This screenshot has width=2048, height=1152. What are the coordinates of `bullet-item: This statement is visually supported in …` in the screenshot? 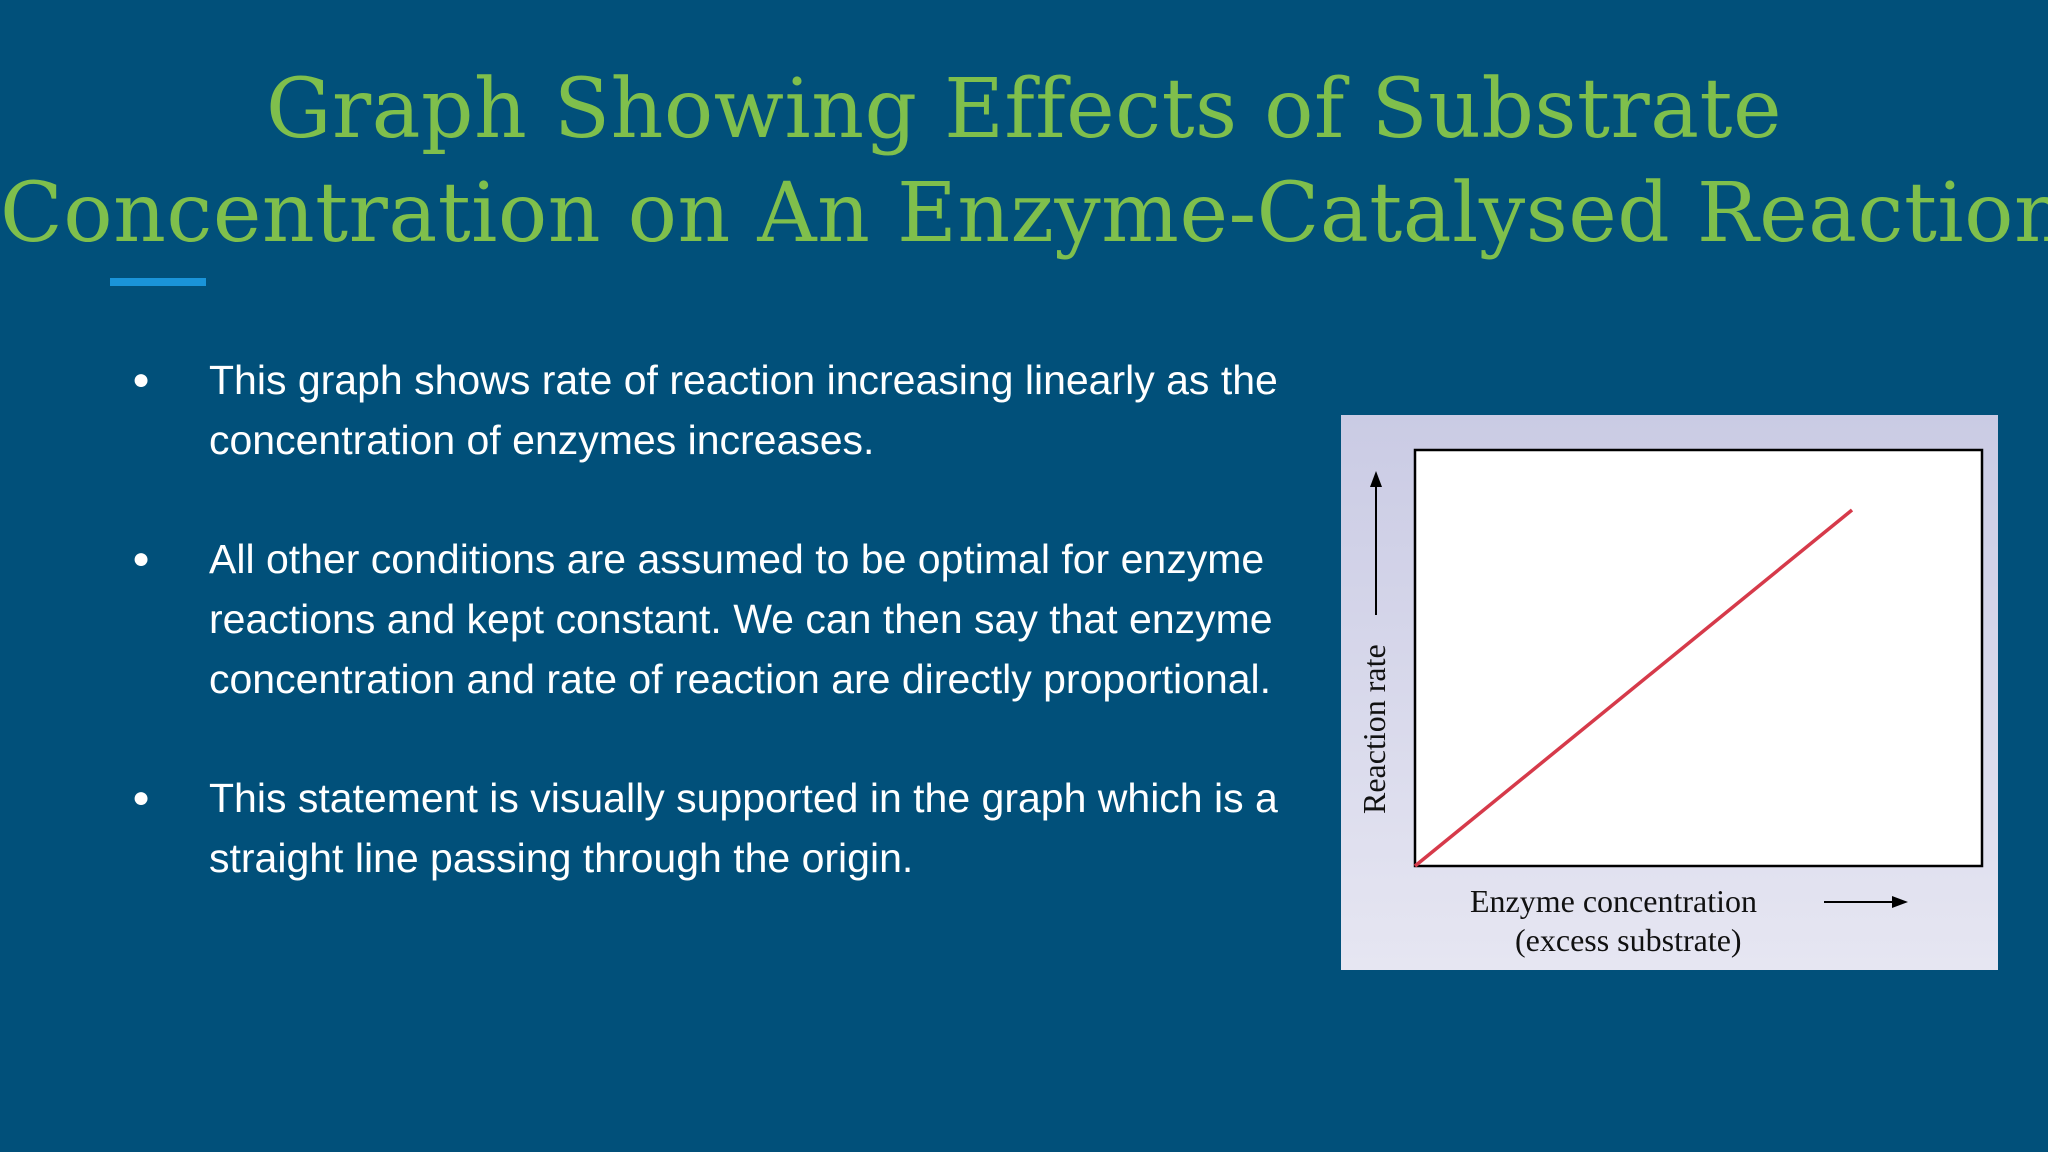 It's located at (722, 828).